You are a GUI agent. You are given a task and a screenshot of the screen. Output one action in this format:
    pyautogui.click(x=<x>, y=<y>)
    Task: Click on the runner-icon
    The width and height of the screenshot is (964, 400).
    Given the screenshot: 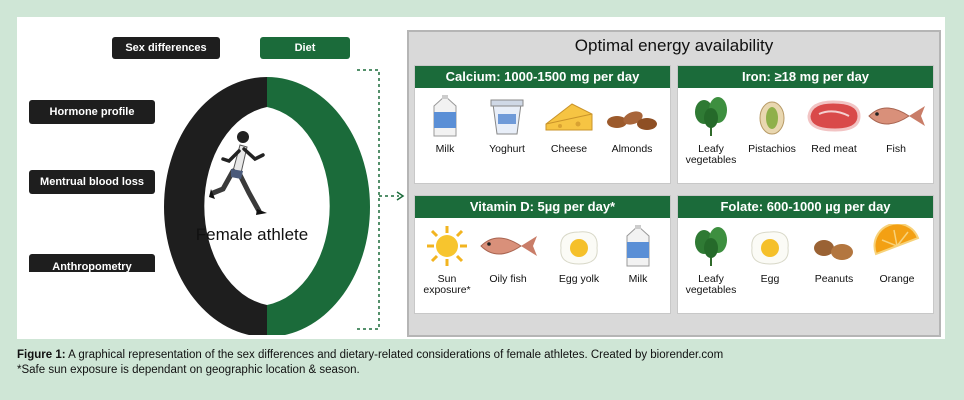 What is the action you would take?
    pyautogui.click(x=238, y=173)
    